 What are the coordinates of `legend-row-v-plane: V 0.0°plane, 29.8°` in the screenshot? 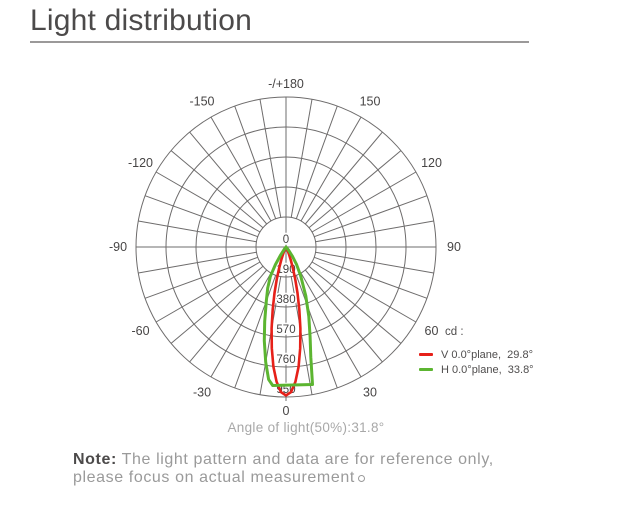 It's located at (476, 354).